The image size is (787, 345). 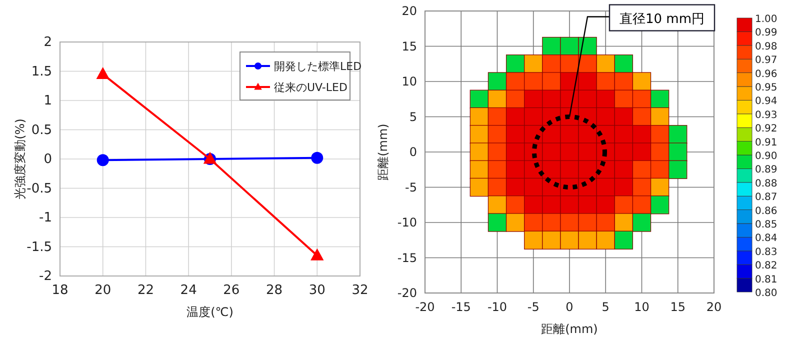 I want to click on xlabel: 距離(mm), so click(x=569, y=329).